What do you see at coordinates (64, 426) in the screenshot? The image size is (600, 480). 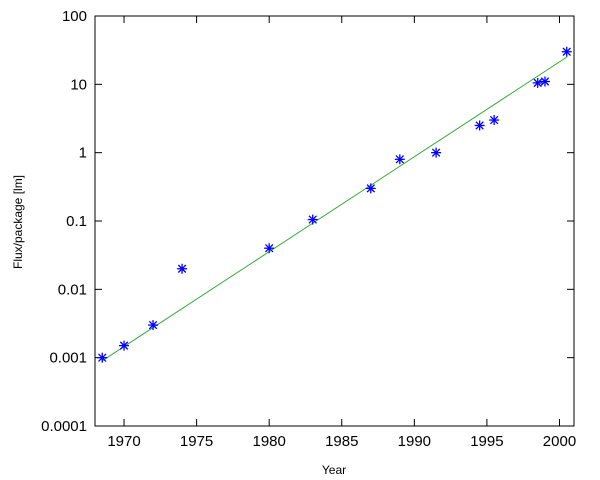 I see `y-tick-label: 0.0001` at bounding box center [64, 426].